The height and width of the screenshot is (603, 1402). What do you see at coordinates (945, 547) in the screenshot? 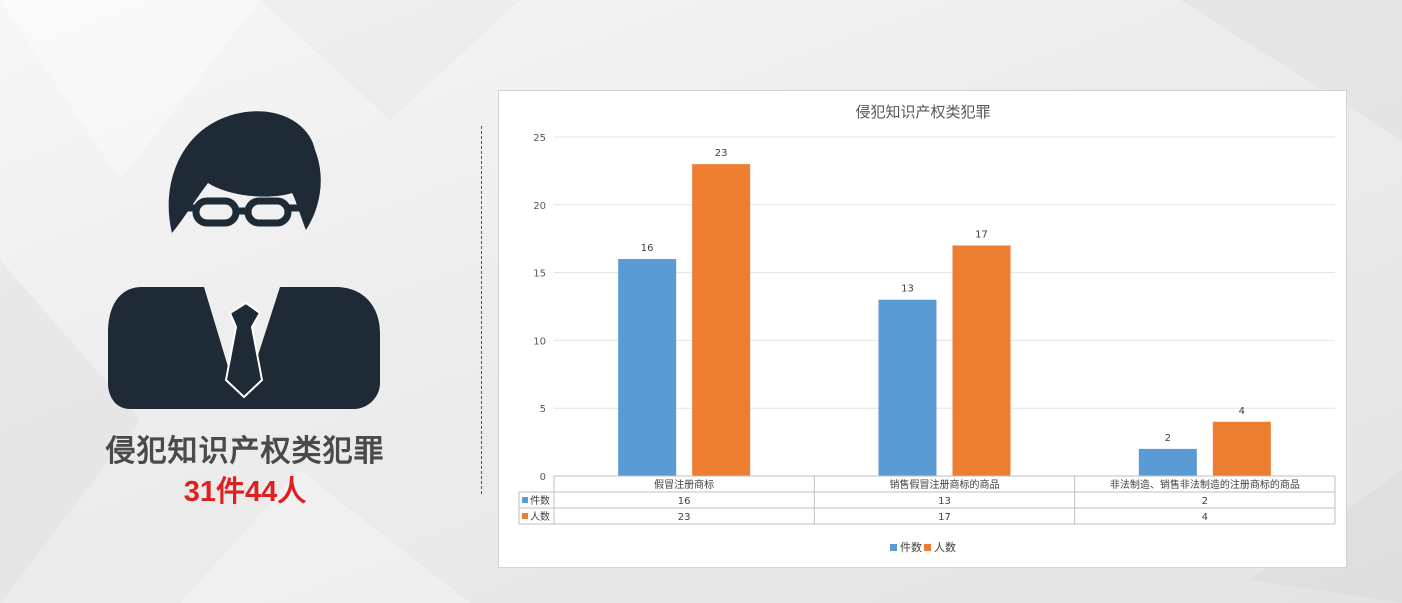
I see `legend-label: 人数` at bounding box center [945, 547].